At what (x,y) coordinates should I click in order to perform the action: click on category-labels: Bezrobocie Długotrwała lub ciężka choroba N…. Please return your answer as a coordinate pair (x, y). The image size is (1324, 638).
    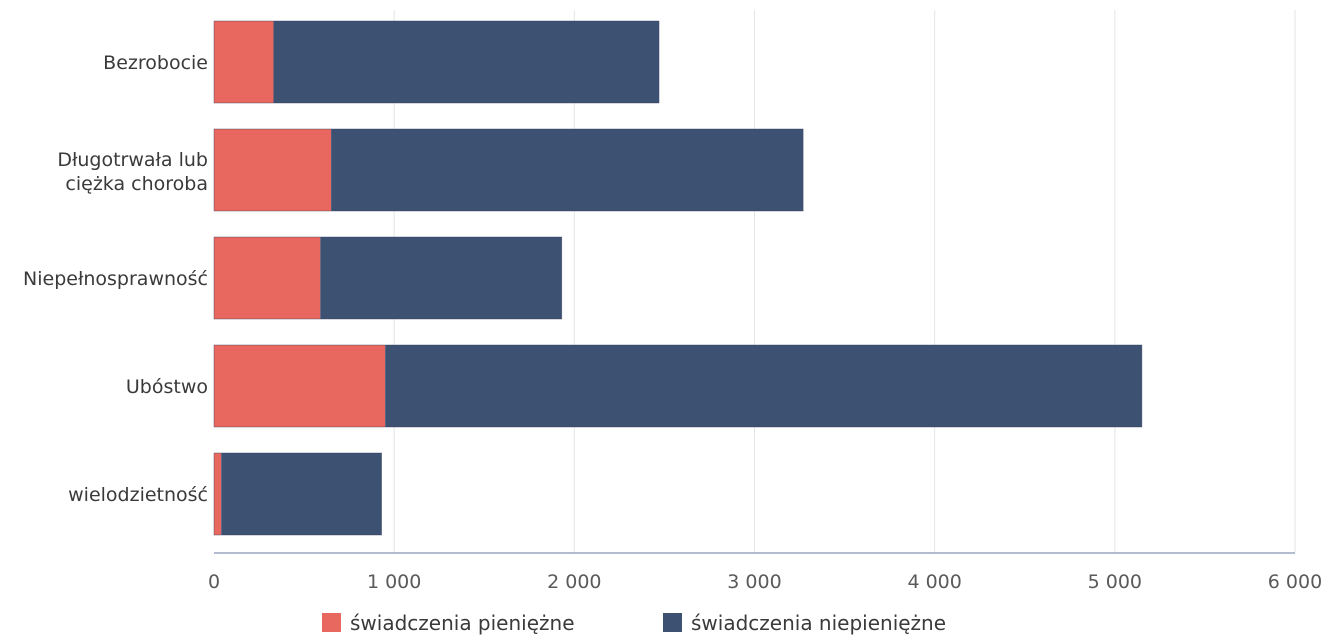
    Looking at the image, I should click on (115, 279).